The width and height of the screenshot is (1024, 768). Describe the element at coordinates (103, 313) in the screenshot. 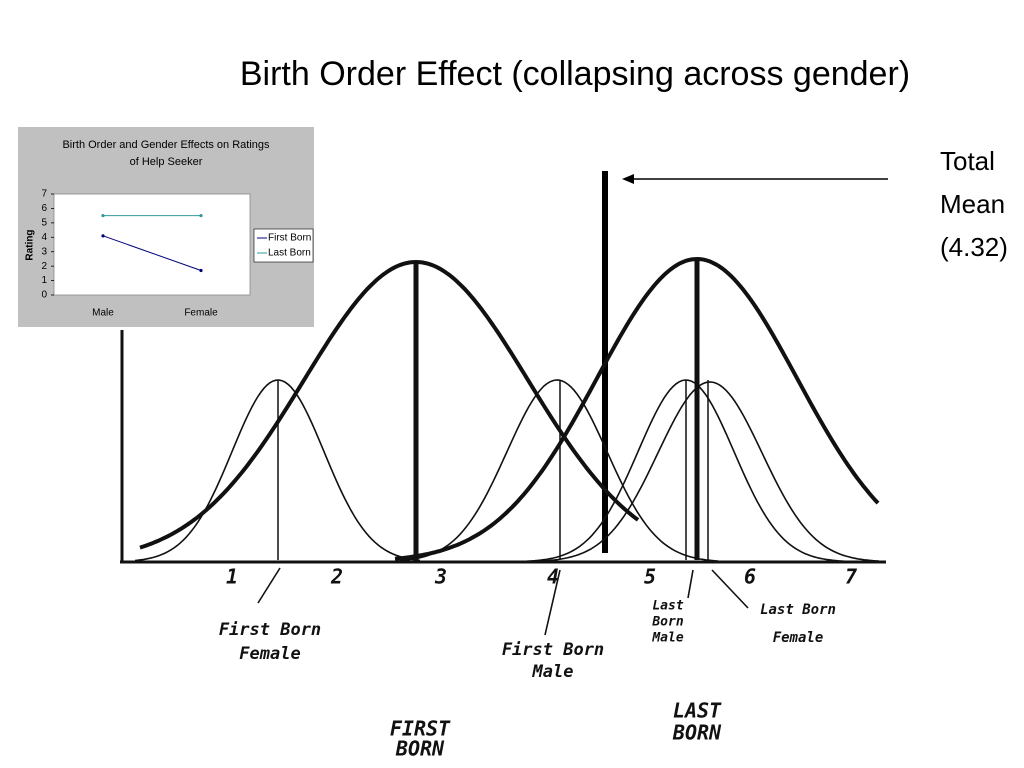

I see `x-tick-label: Male` at that location.